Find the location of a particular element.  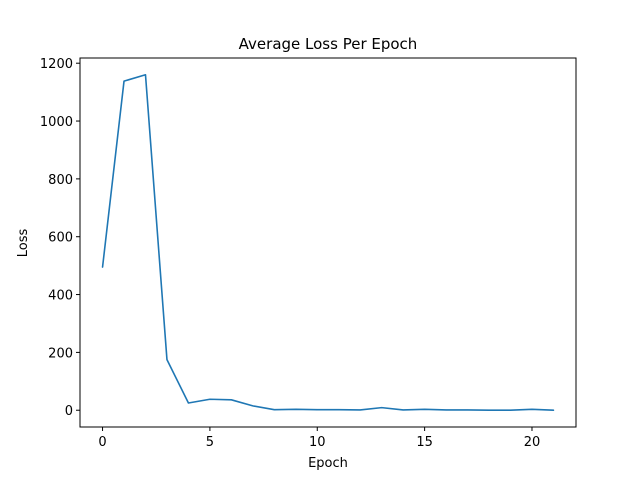

y-tick-label: 1200 is located at coordinates (56, 64).